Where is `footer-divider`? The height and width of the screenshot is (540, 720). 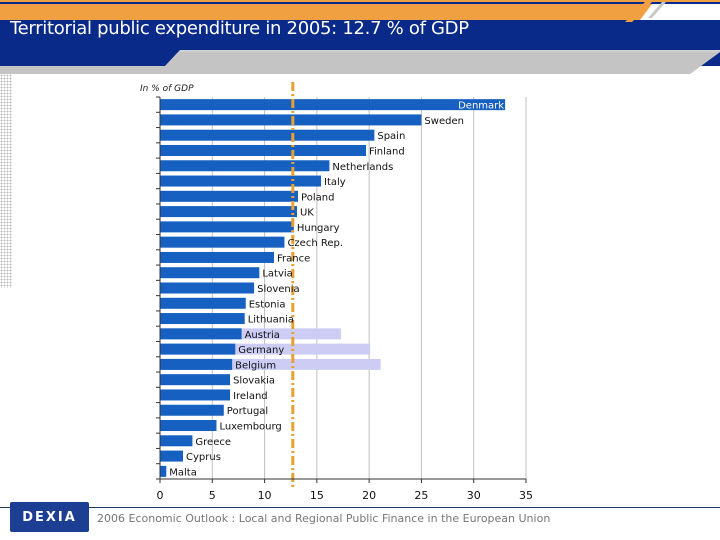 footer-divider is located at coordinates (360, 507).